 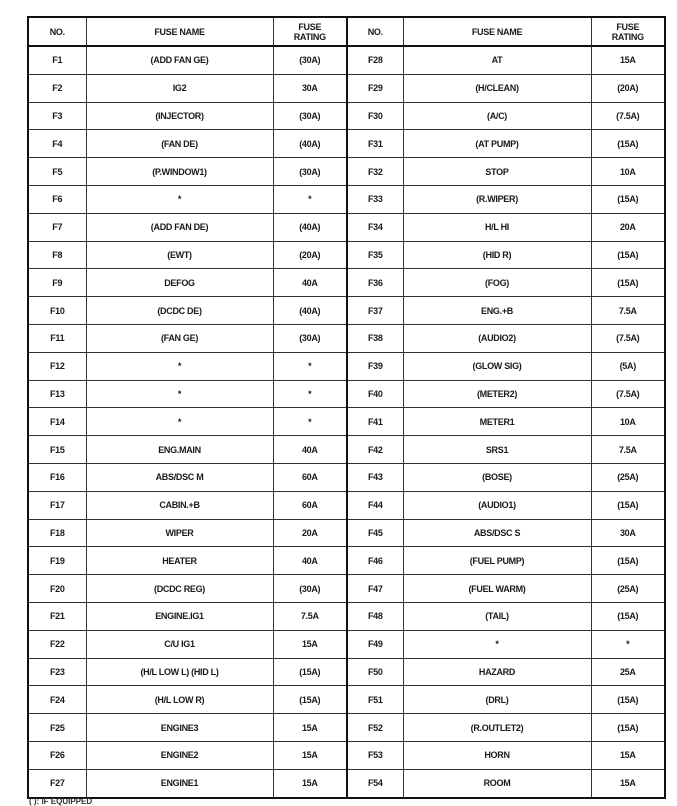 I want to click on fuse-name: STOP, so click(x=497, y=171).